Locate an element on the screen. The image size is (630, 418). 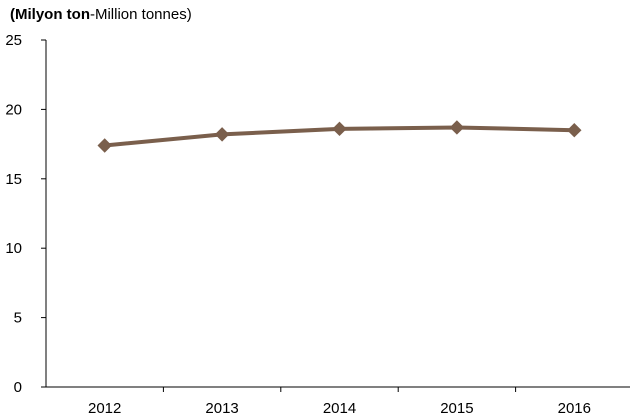
unit-label-regular: -Million tonnes) is located at coordinates (140, 14).